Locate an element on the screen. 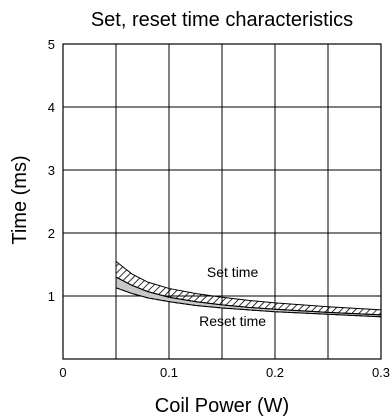 This screenshot has width=390, height=420. y-tick-label: 5 is located at coordinates (51, 44).